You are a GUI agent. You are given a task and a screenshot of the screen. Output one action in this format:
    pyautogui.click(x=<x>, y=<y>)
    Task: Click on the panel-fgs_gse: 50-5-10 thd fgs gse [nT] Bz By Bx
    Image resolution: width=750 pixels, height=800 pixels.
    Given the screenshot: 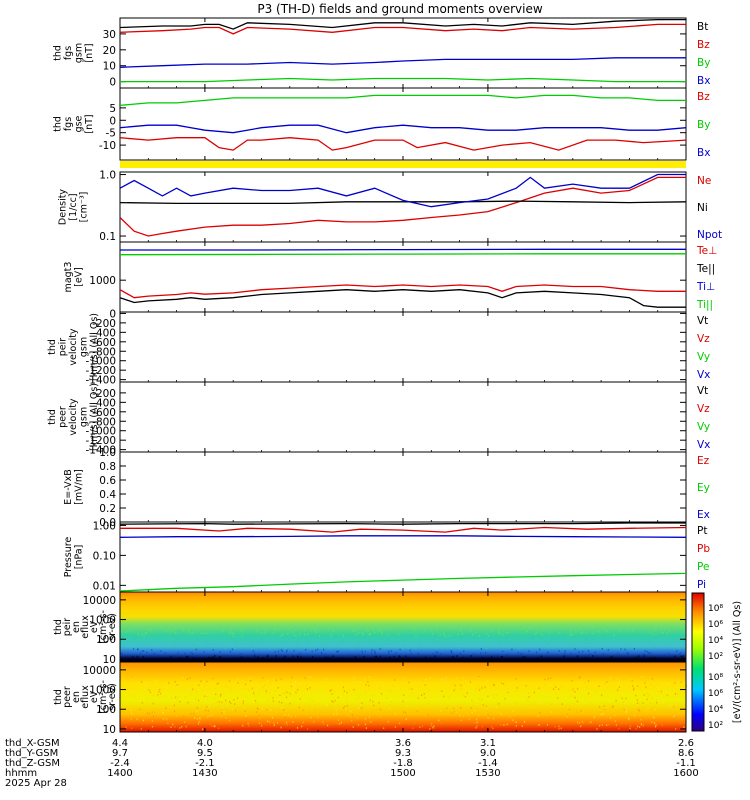 What is the action you would take?
    pyautogui.click(x=381, y=124)
    